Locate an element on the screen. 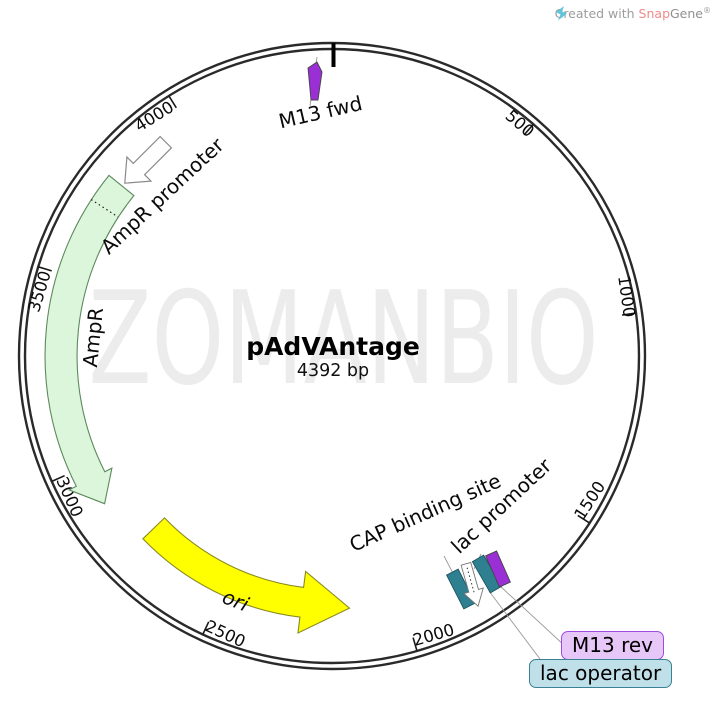 Image resolution: width=719 pixels, height=704 pixels. credit-brand-snap: Snap is located at coordinates (654, 14).